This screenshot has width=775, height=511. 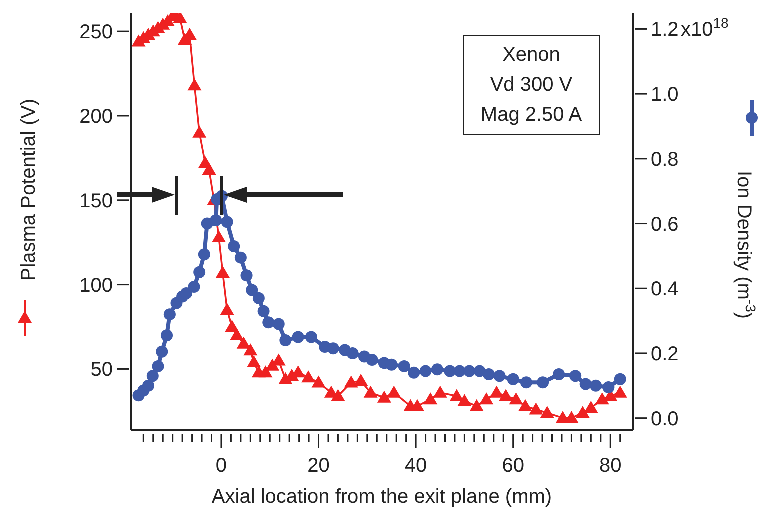 I want to click on y2-tick-label: 0.4, so click(x=665, y=289).